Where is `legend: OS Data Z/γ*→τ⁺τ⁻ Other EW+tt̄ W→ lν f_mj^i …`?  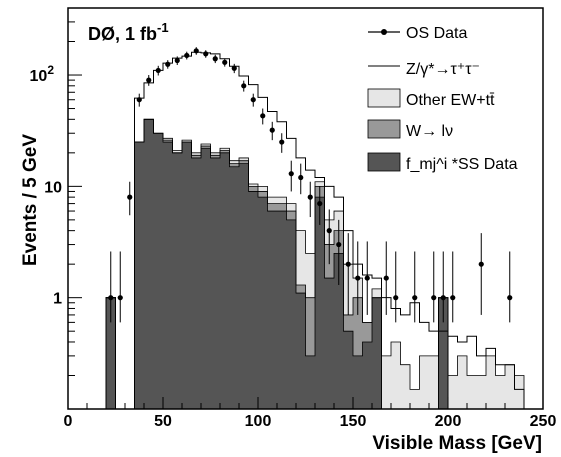 legend: OS Data Z/γ*→τ⁺τ⁻ Other EW+tt̄ W→ lν f_mj^i … is located at coordinates (442, 99).